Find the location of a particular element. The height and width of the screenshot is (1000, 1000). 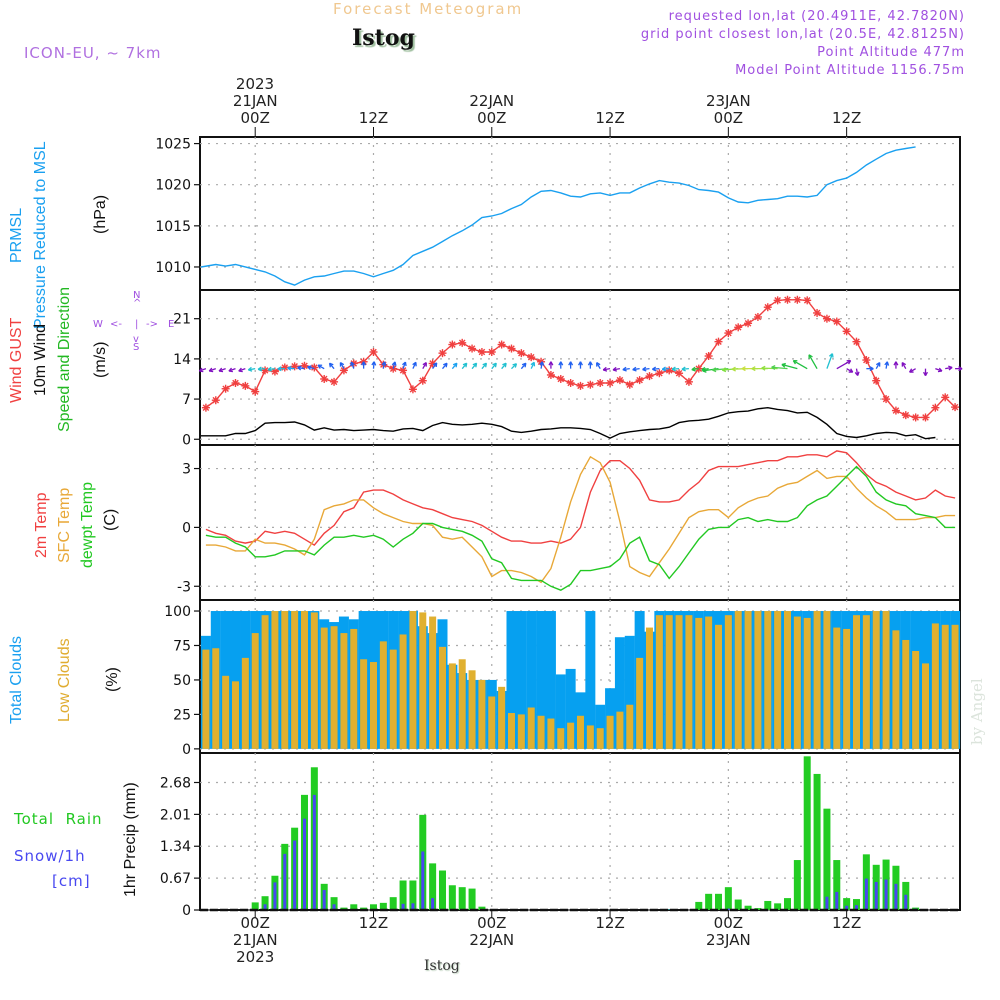

y-tick-label: 0 is located at coordinates (186, 911).